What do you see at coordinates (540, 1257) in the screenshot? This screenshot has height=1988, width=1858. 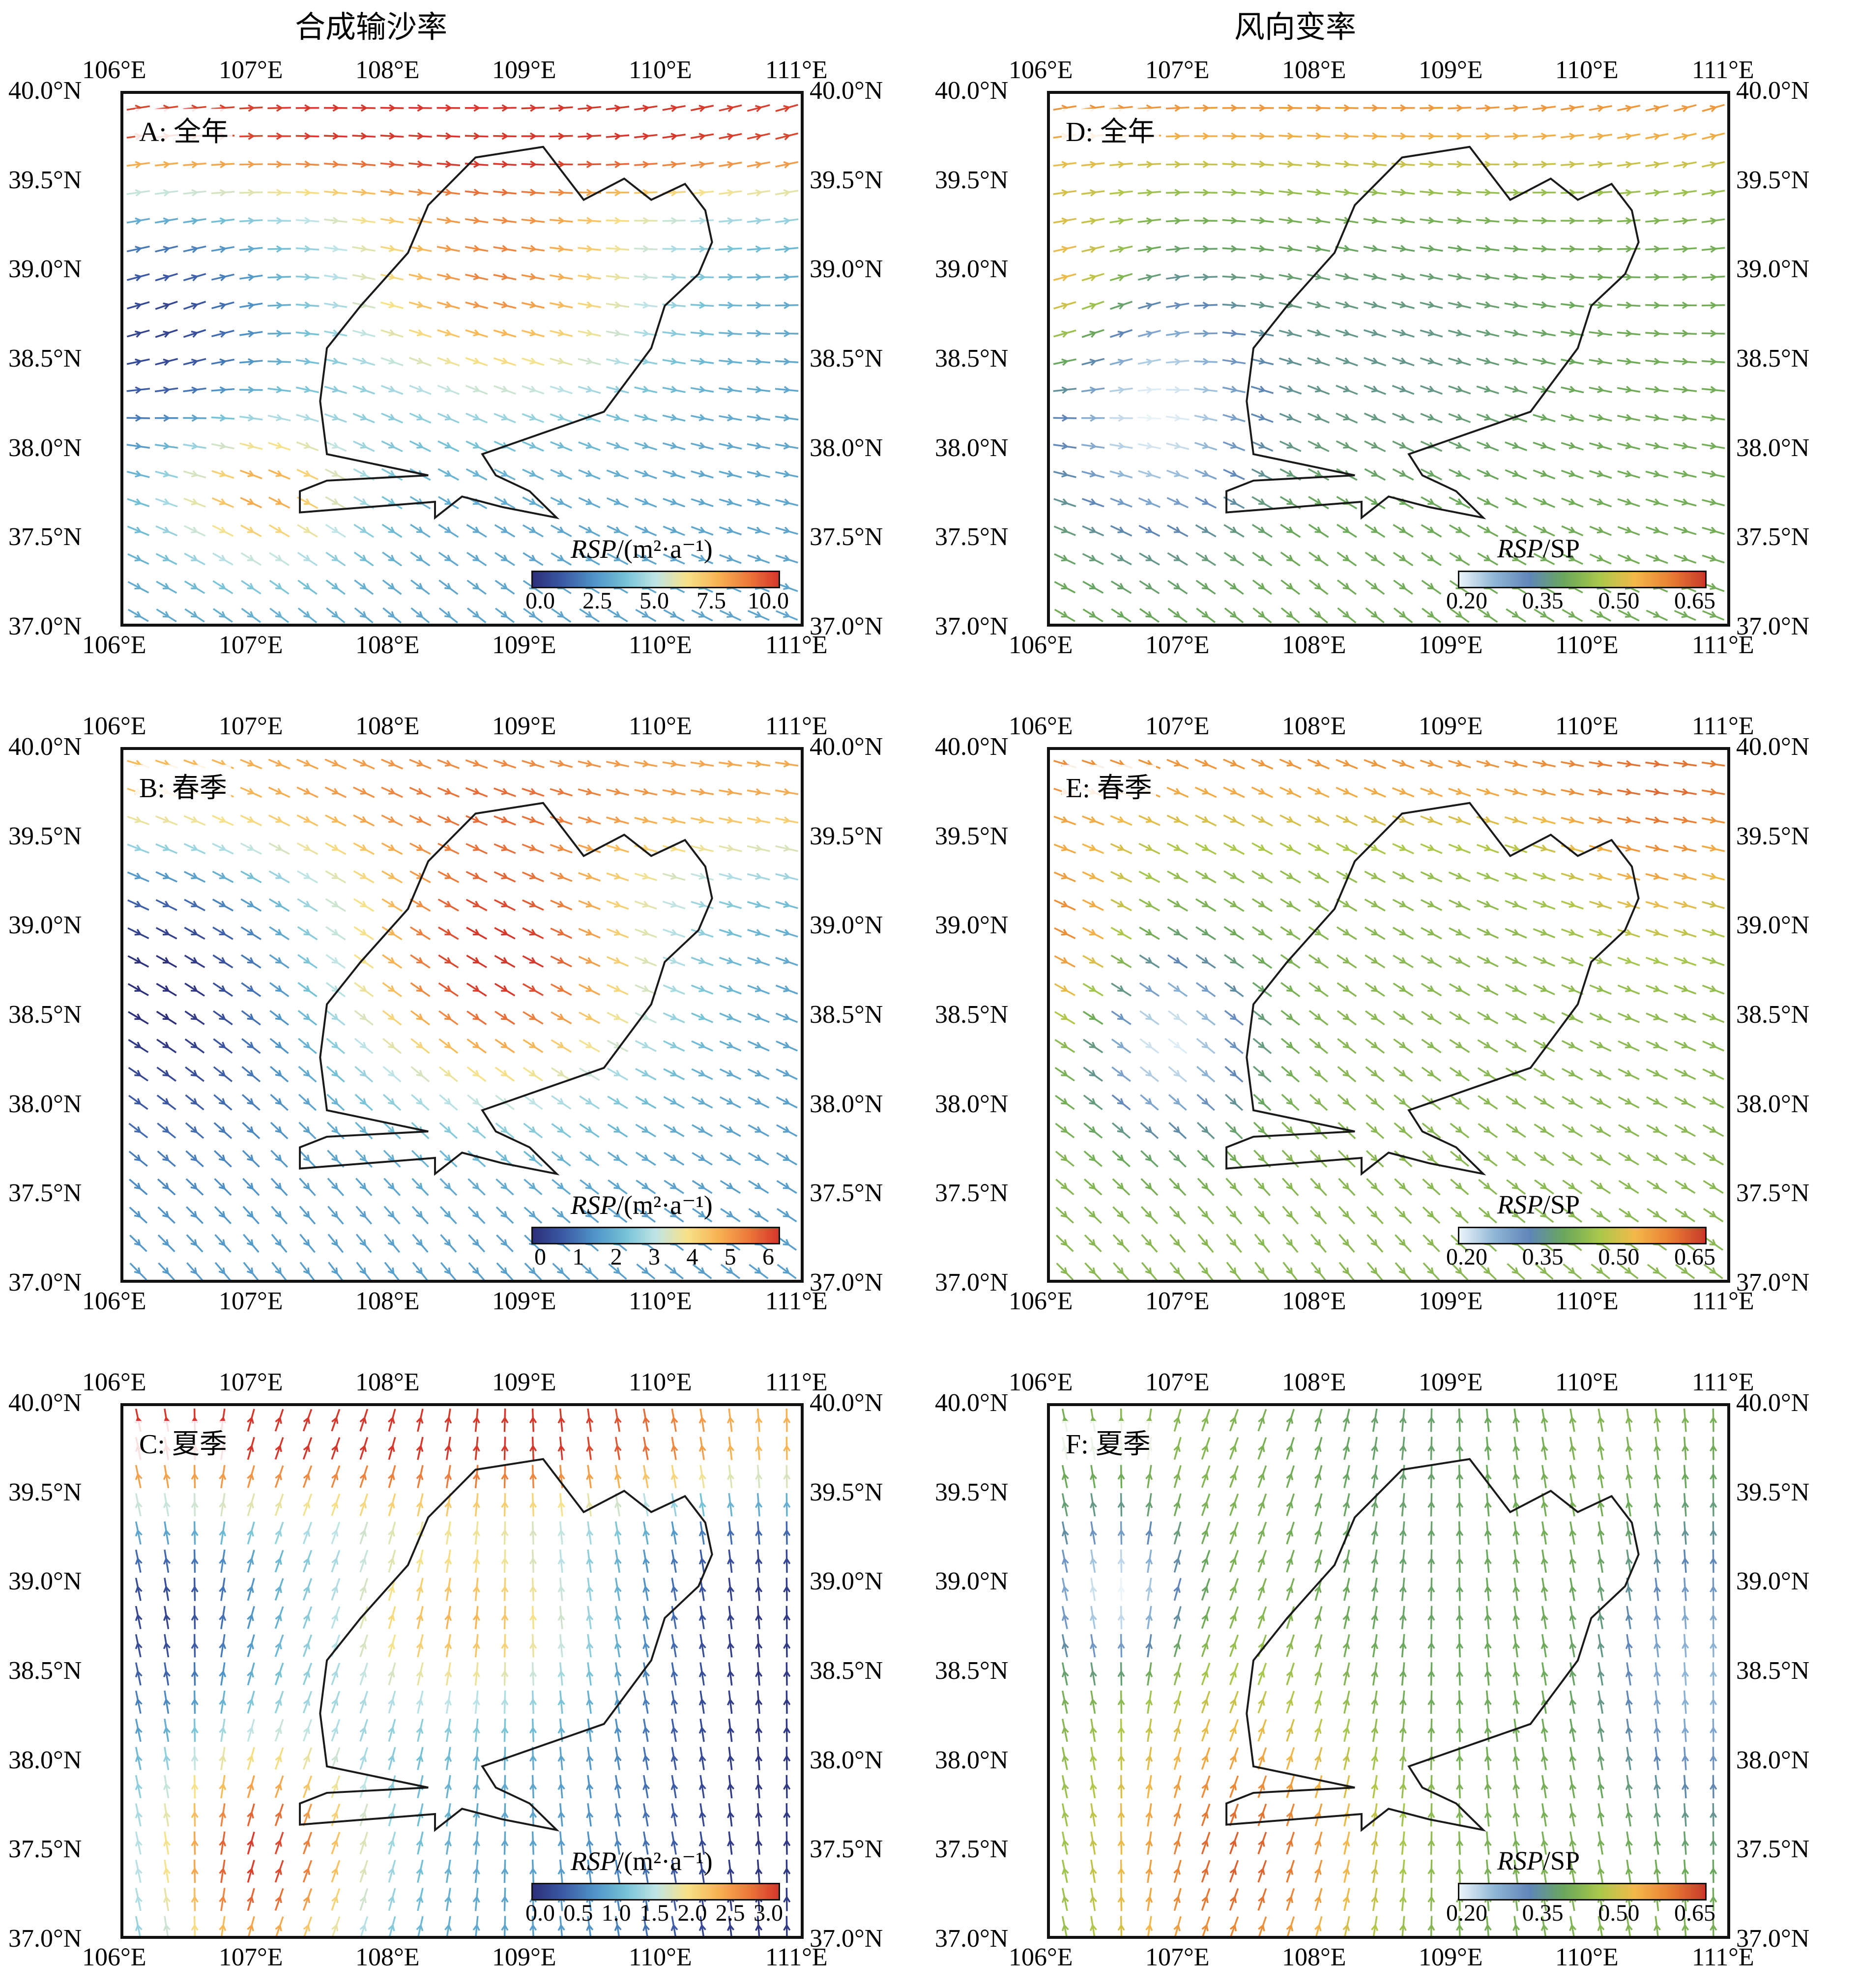 I see `colorbar-tick-label: 0` at bounding box center [540, 1257].